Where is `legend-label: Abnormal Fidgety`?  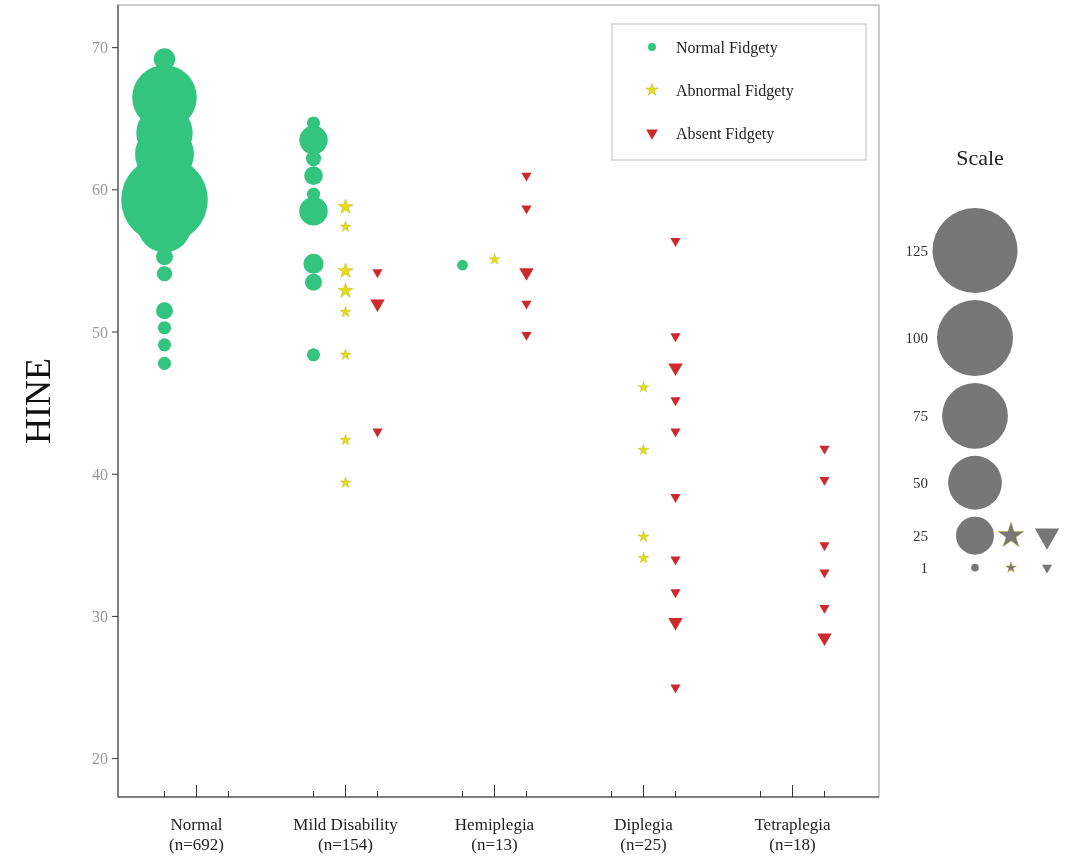 legend-label: Abnormal Fidgety is located at coordinates (735, 90).